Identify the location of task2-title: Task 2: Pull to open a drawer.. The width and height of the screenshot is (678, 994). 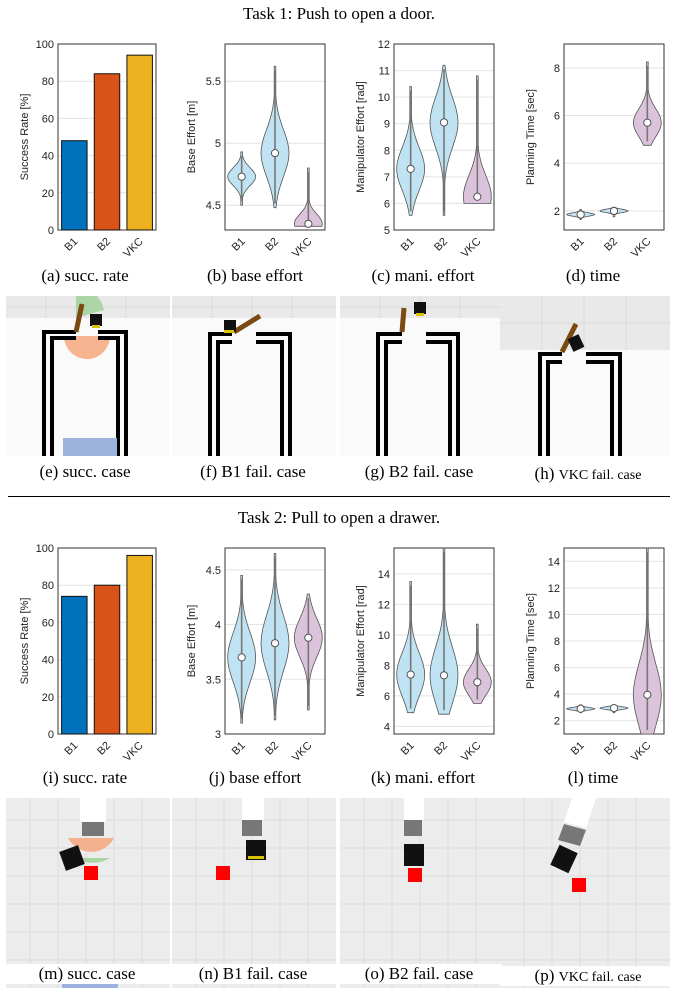
(339, 517).